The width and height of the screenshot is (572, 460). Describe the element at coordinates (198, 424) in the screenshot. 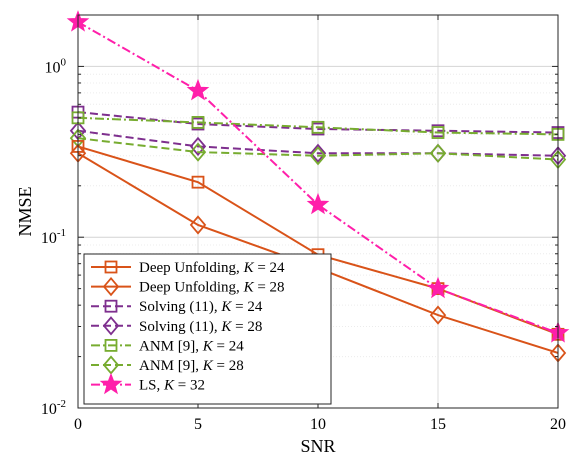

I see `x-tick-label: 5` at that location.